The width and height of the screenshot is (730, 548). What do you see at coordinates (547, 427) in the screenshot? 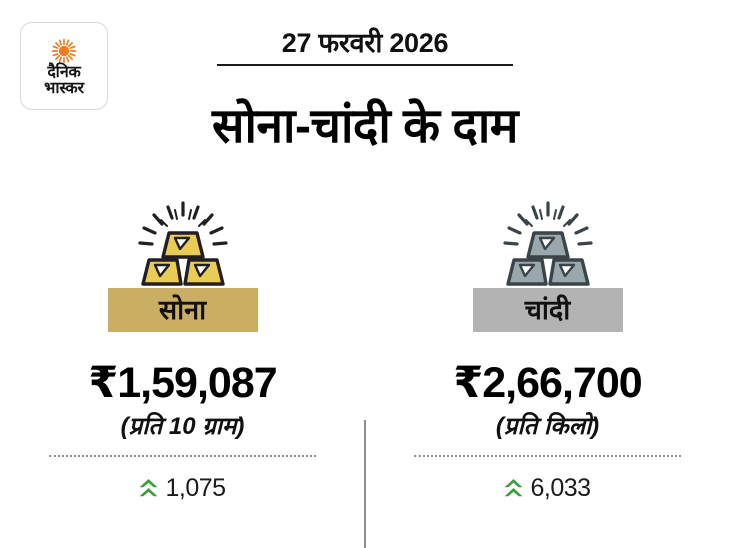
I see `silver-price-unit: (प्रति किलो)` at bounding box center [547, 427].